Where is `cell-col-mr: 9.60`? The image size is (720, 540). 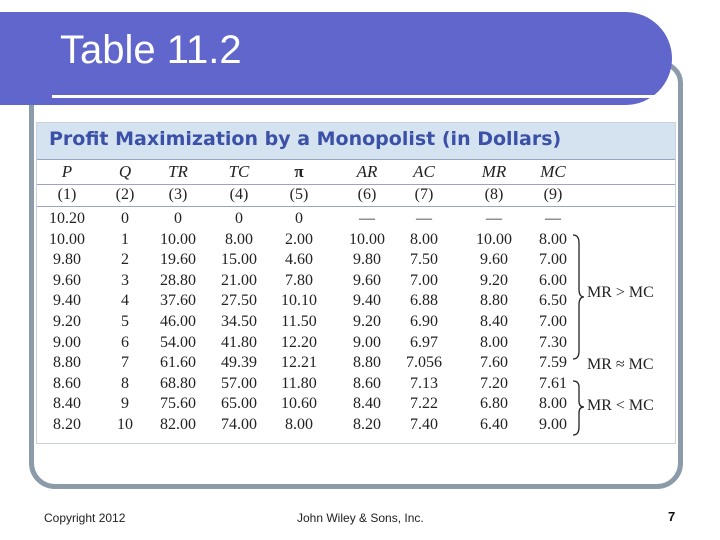 cell-col-mr: 9.60 is located at coordinates (494, 260).